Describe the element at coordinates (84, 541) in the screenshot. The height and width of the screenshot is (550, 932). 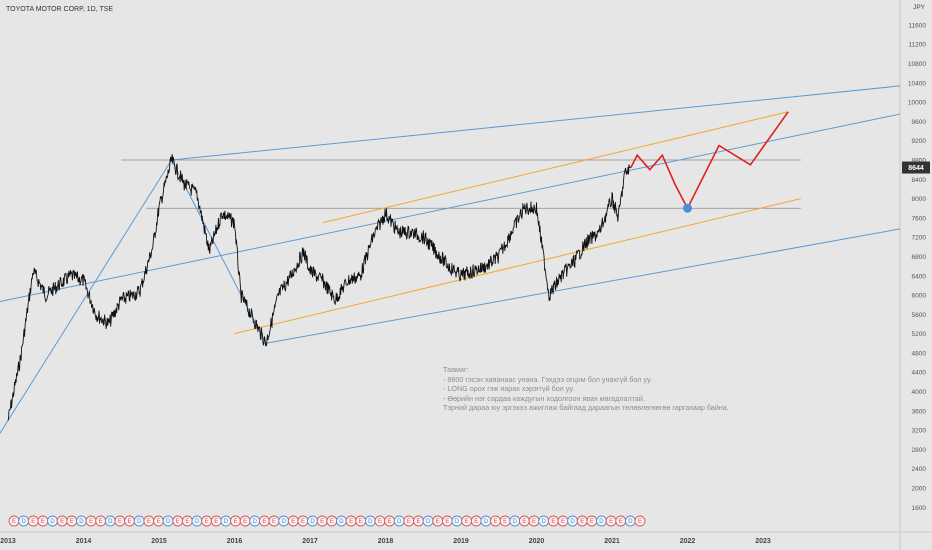
I see `x-tick-label: 2014` at that location.